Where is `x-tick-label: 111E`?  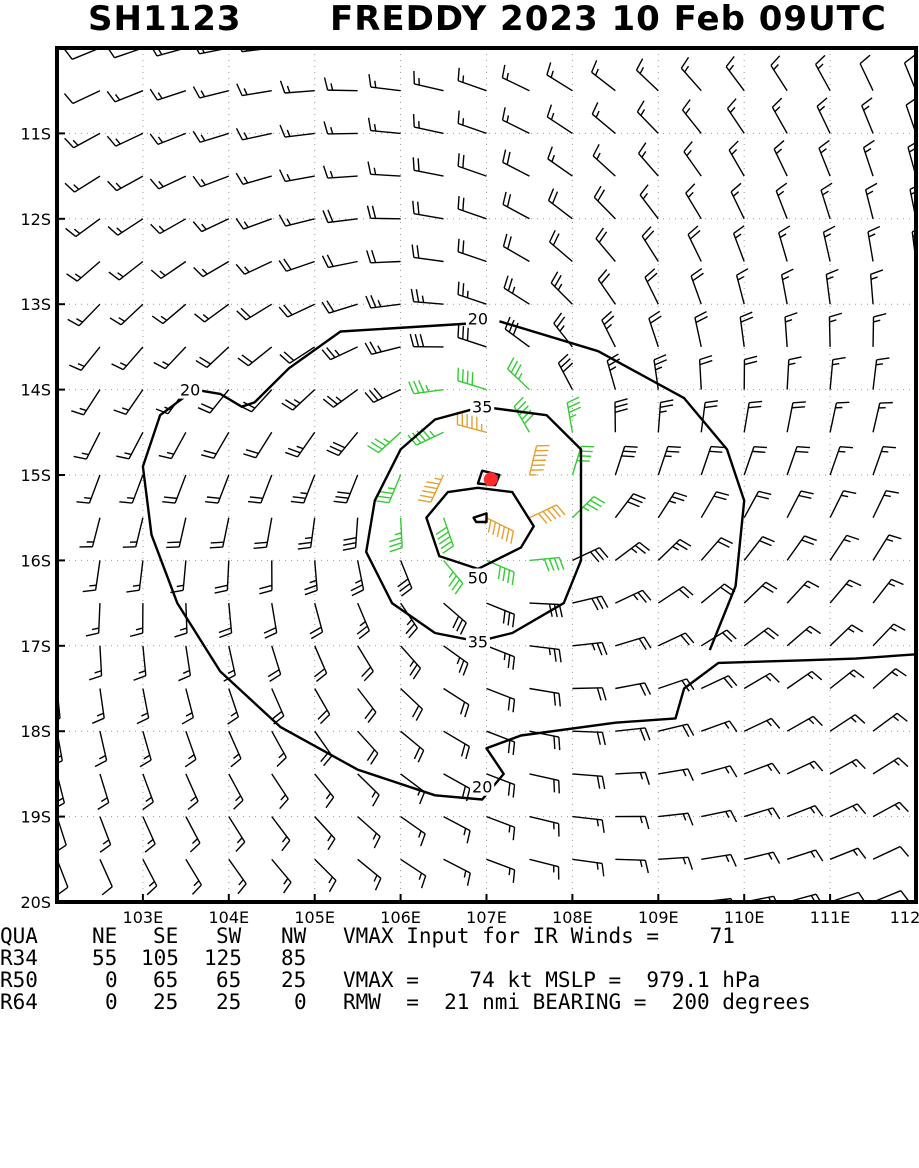 x-tick-label: 111E is located at coordinates (830, 917).